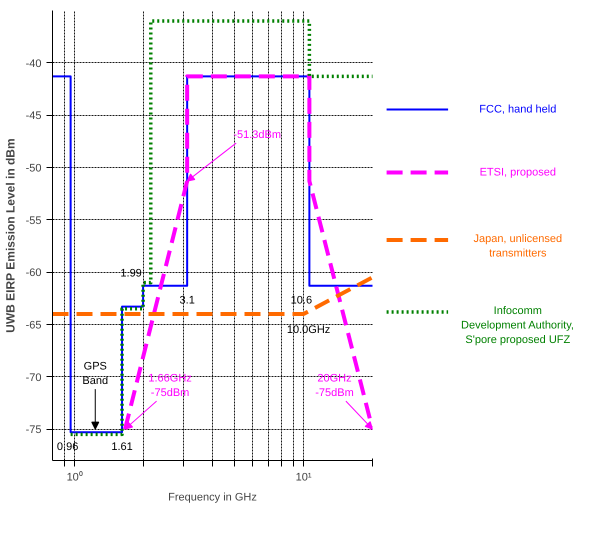  Describe the element at coordinates (34, 168) in the screenshot. I see `y-tick-label: -50` at that location.